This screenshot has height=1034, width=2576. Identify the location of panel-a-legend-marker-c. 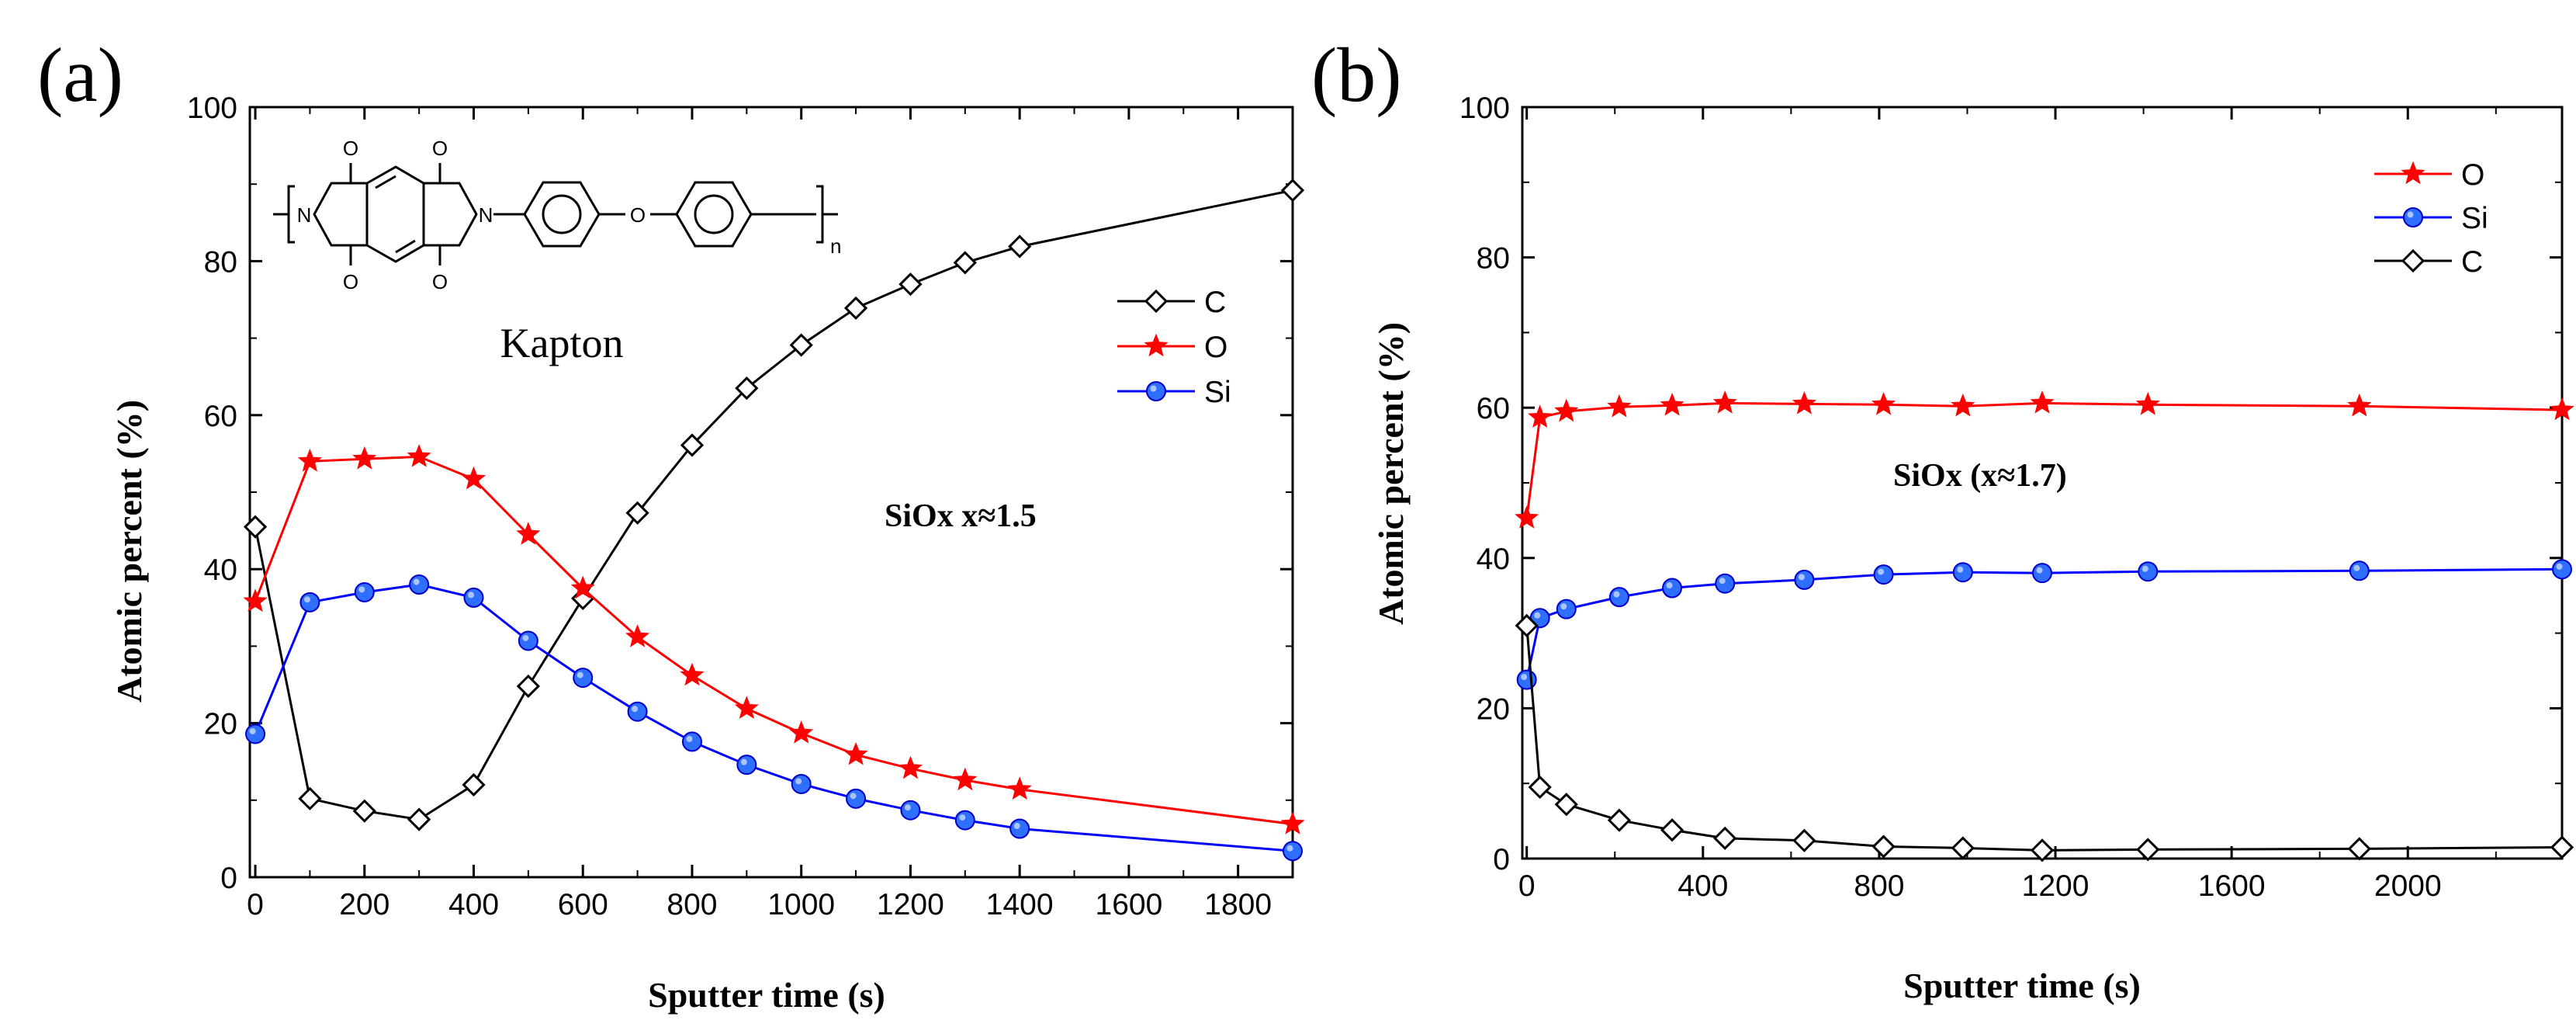
(1156, 302).